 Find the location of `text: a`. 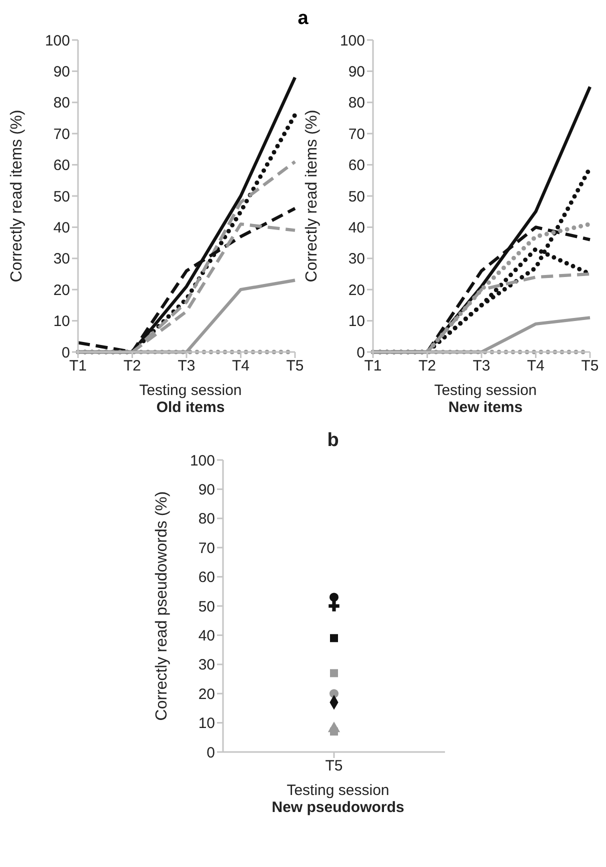

text: a is located at coordinates (303, 18).